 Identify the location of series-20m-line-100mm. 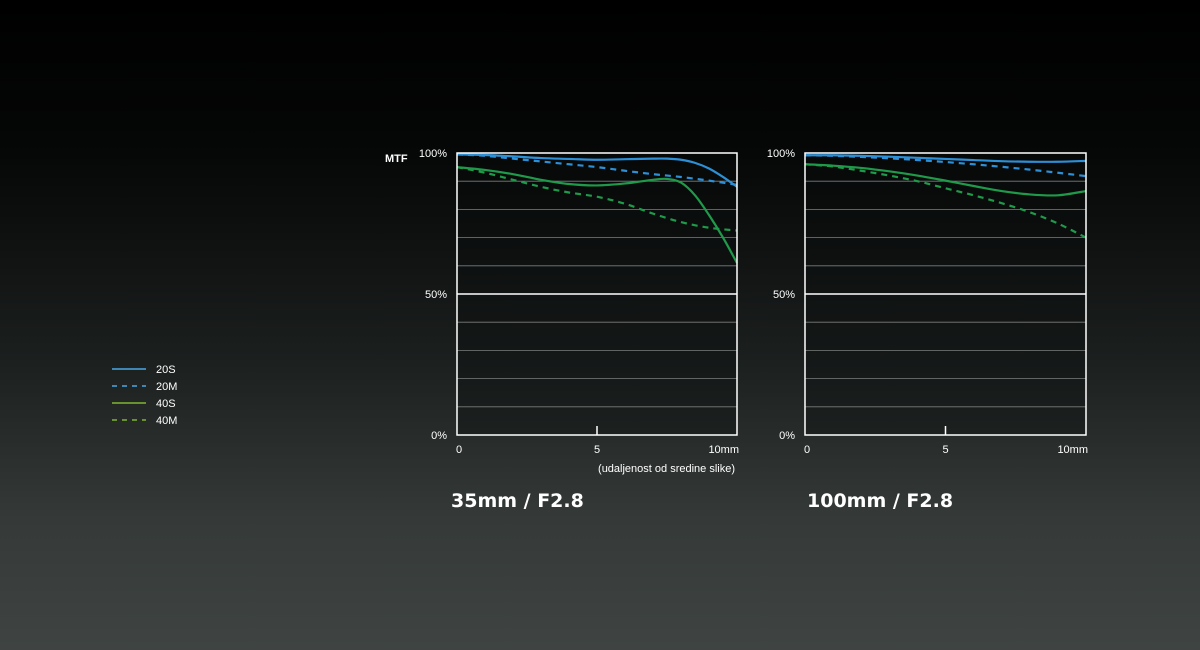
(945, 166).